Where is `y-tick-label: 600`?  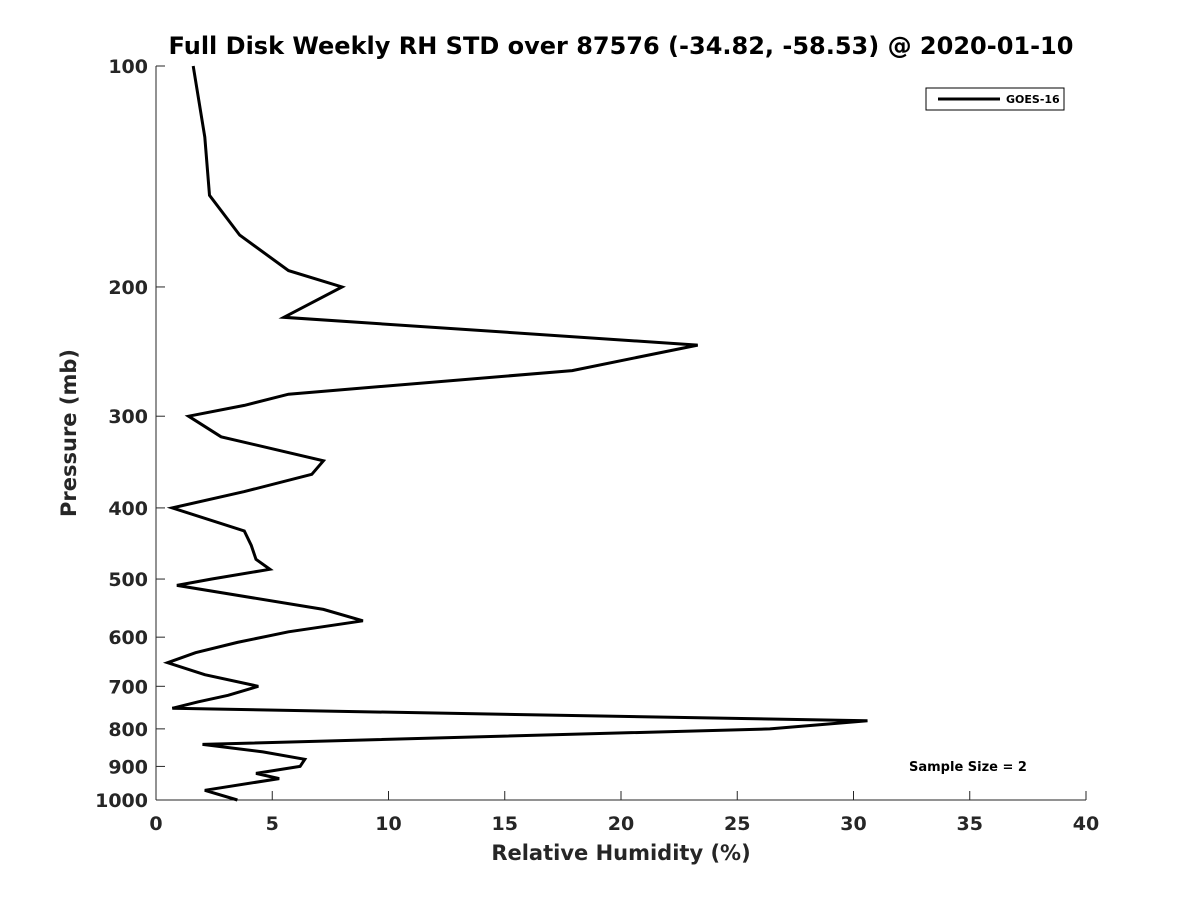
y-tick-label: 600 is located at coordinates (128, 638).